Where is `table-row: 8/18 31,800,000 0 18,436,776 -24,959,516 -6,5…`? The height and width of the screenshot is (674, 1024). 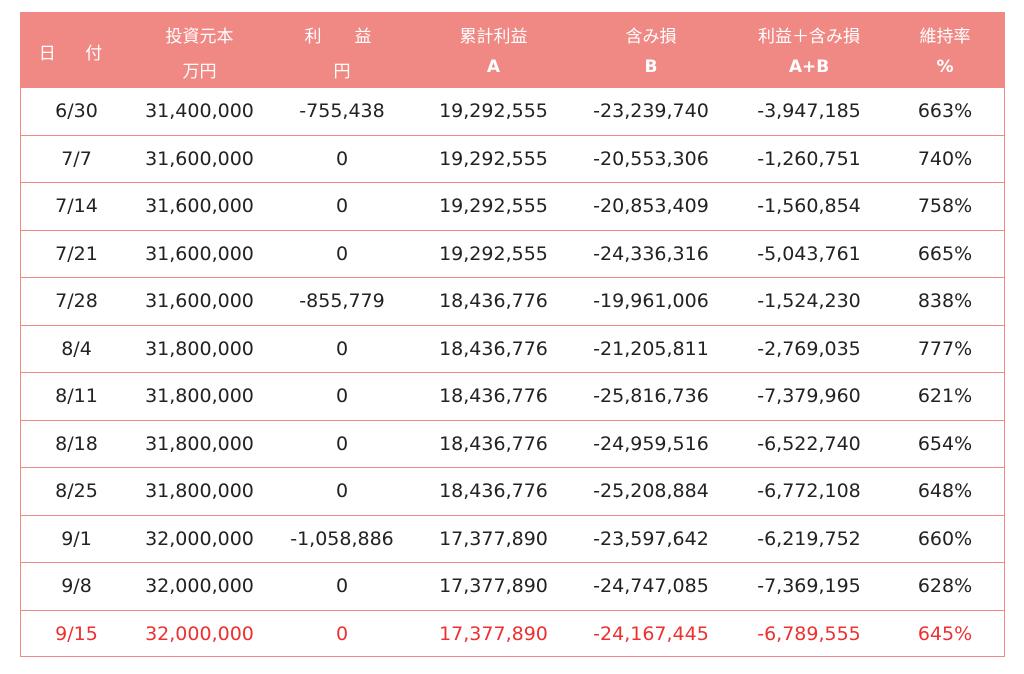 table-row: 8/18 31,800,000 0 18,436,776 -24,959,516 -6,5… is located at coordinates (512, 443).